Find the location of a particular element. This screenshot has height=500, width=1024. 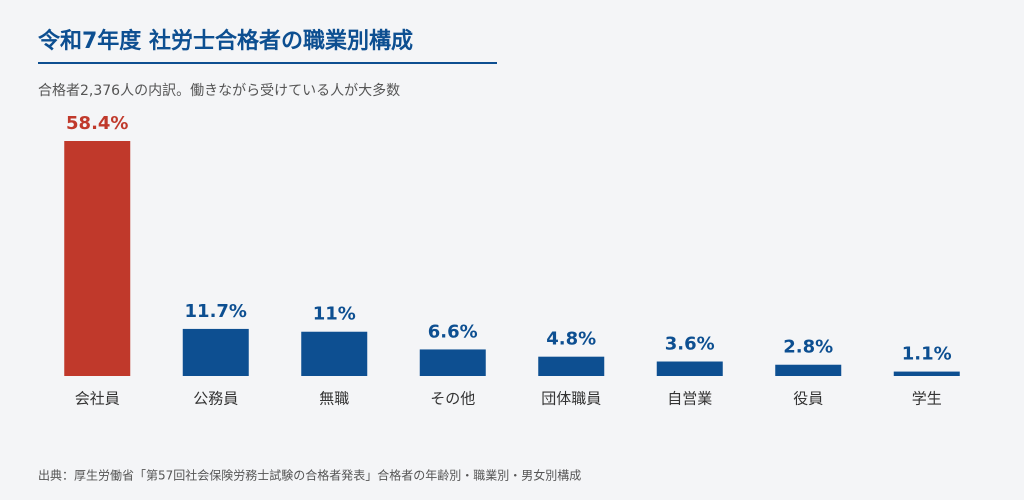

x-tick-label: 役員 is located at coordinates (808, 399).